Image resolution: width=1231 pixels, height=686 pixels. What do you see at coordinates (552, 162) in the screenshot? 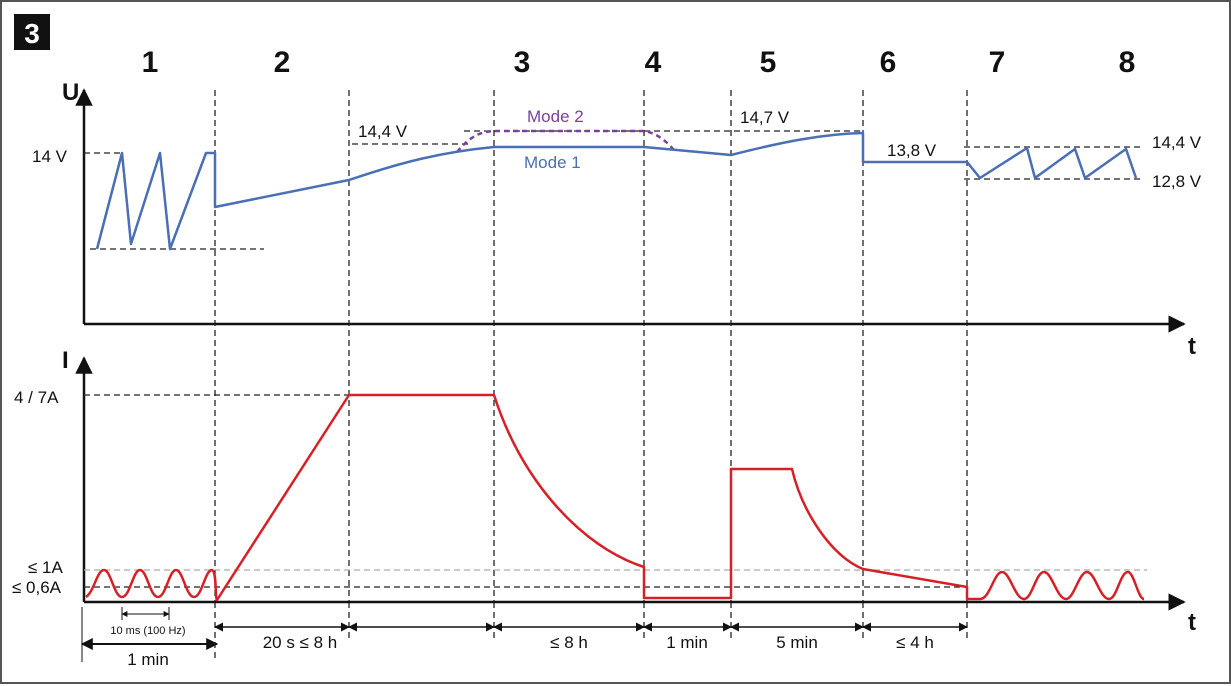
I see `mode1-label: Mode 1` at bounding box center [552, 162].